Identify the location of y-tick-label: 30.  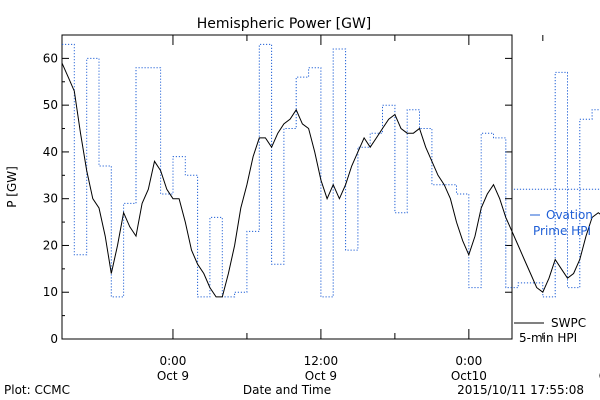
(50, 199).